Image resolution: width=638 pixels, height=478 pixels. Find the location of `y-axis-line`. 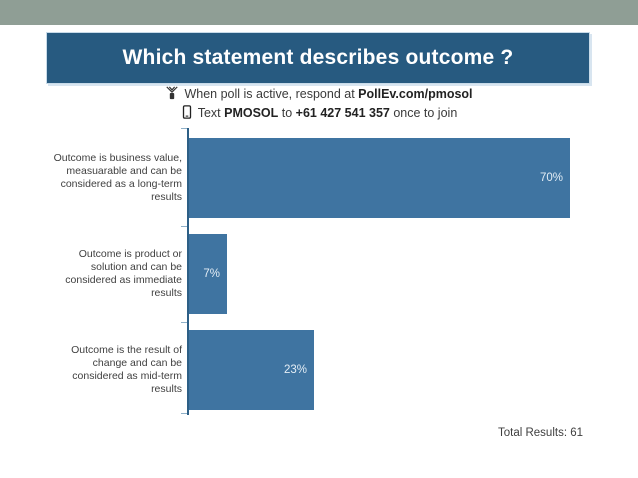

y-axis-line is located at coordinates (188, 271).